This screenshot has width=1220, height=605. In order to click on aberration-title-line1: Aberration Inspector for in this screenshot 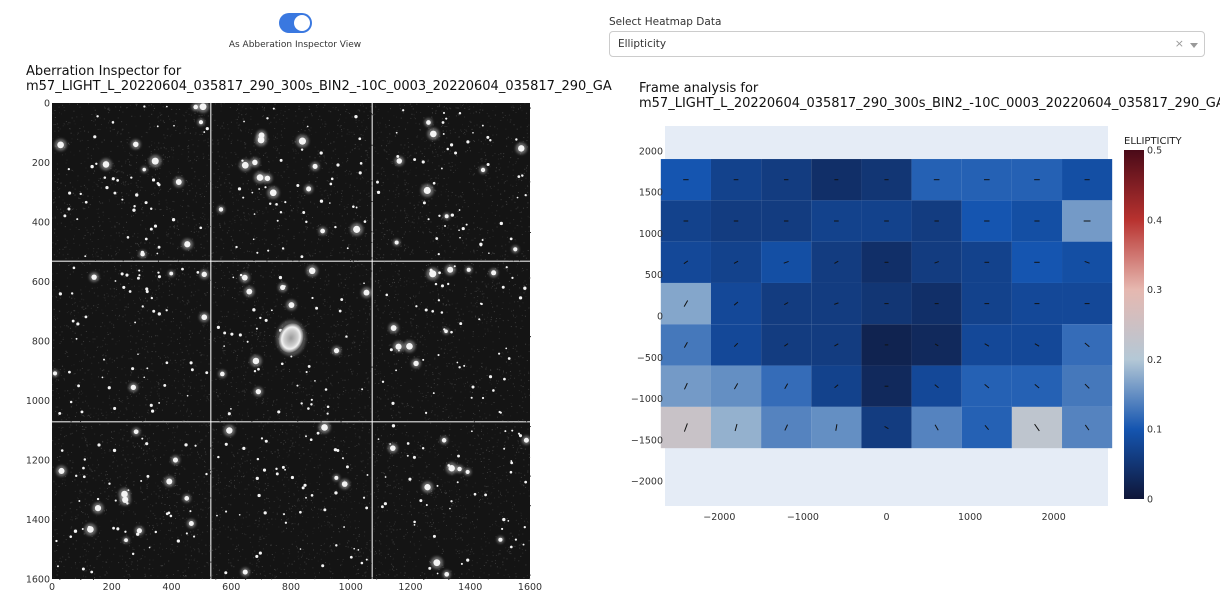, I will do `click(104, 71)`.